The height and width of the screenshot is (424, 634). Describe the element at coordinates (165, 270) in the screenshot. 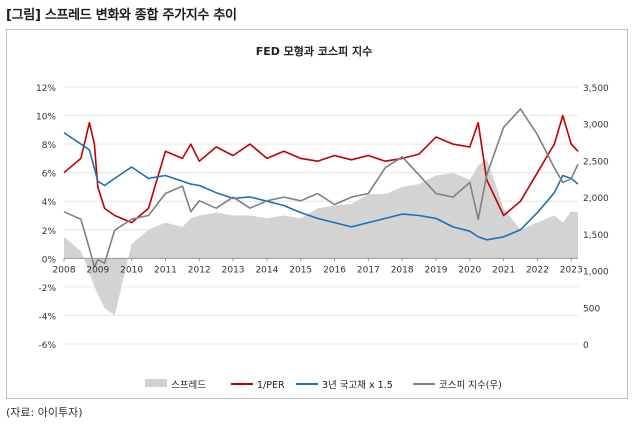

I see `x-tick-label: 2011` at that location.